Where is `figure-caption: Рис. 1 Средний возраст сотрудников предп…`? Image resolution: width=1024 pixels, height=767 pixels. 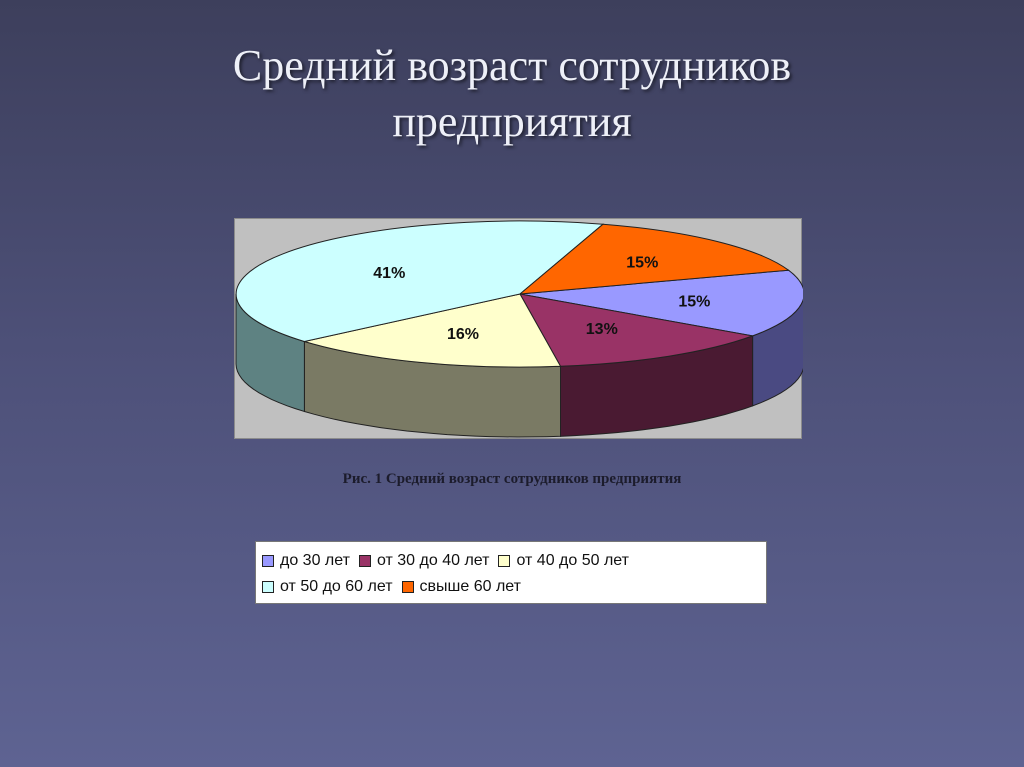
figure-caption: Рис. 1 Средний возраст сотрудников предп… is located at coordinates (512, 479).